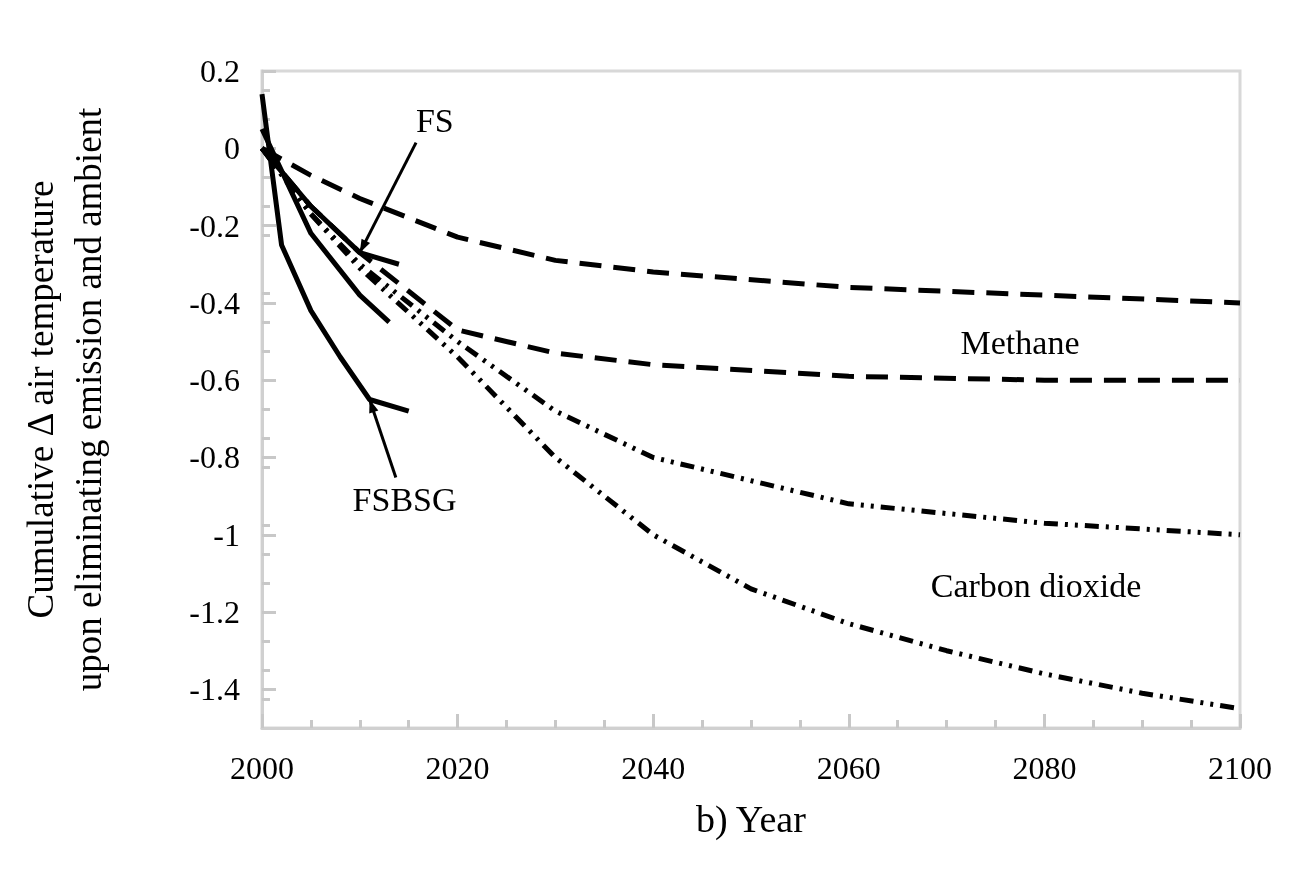 This screenshot has width=1298, height=873. I want to click on annotation: FSBSG, so click(404, 499).